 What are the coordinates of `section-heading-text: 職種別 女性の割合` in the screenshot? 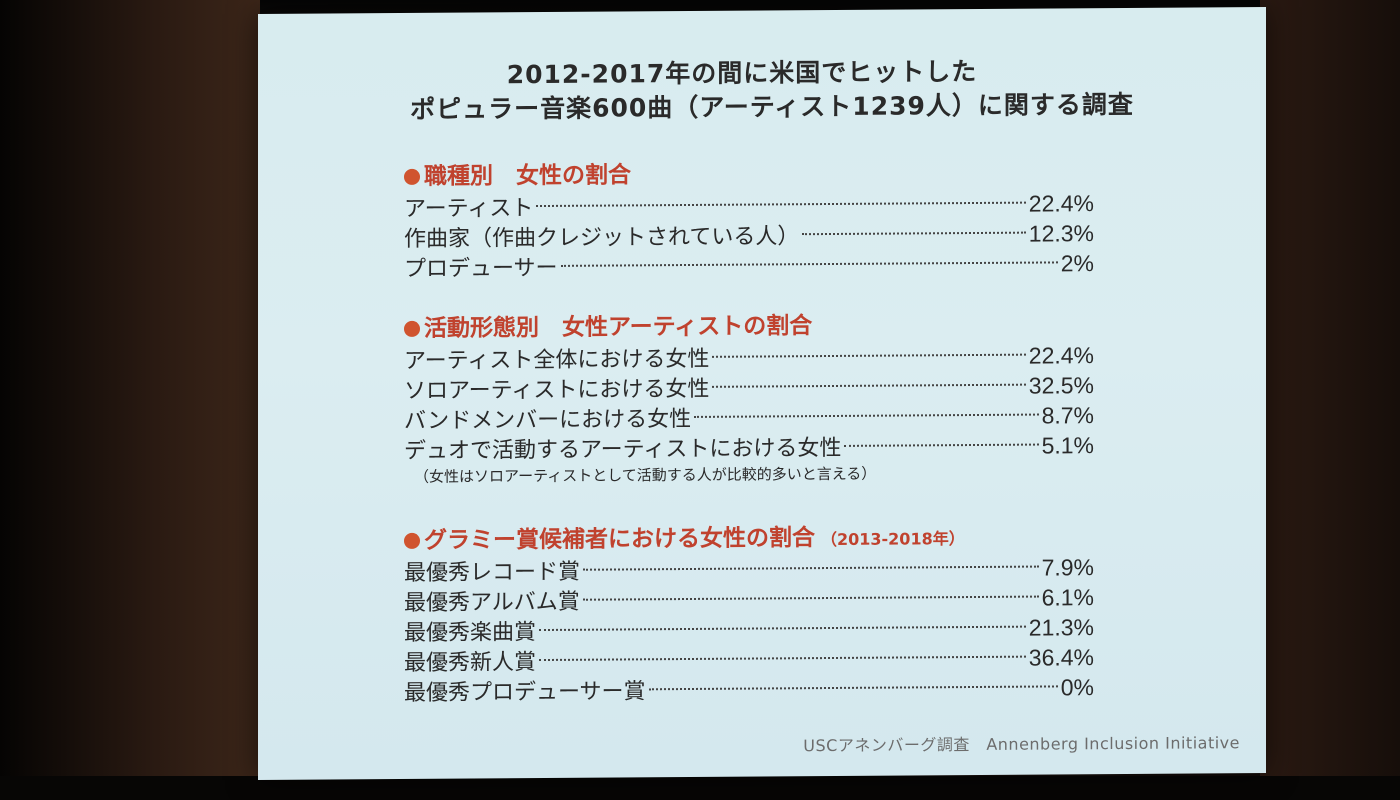 It's located at (527, 176).